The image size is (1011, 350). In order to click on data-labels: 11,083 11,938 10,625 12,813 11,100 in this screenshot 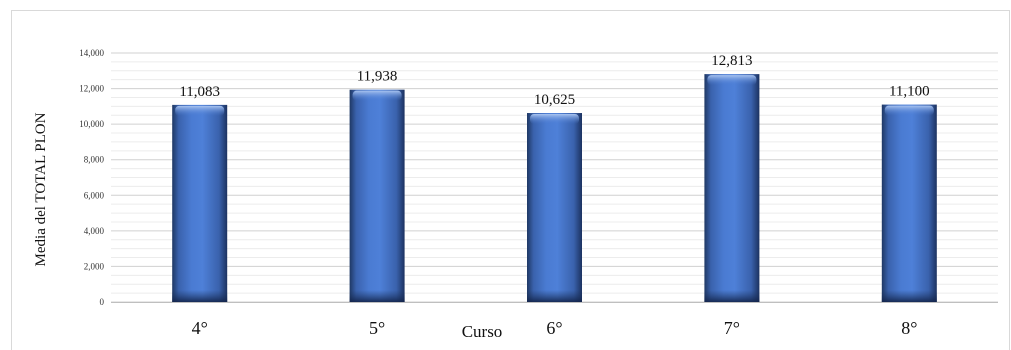, I will do `click(554, 80)`.